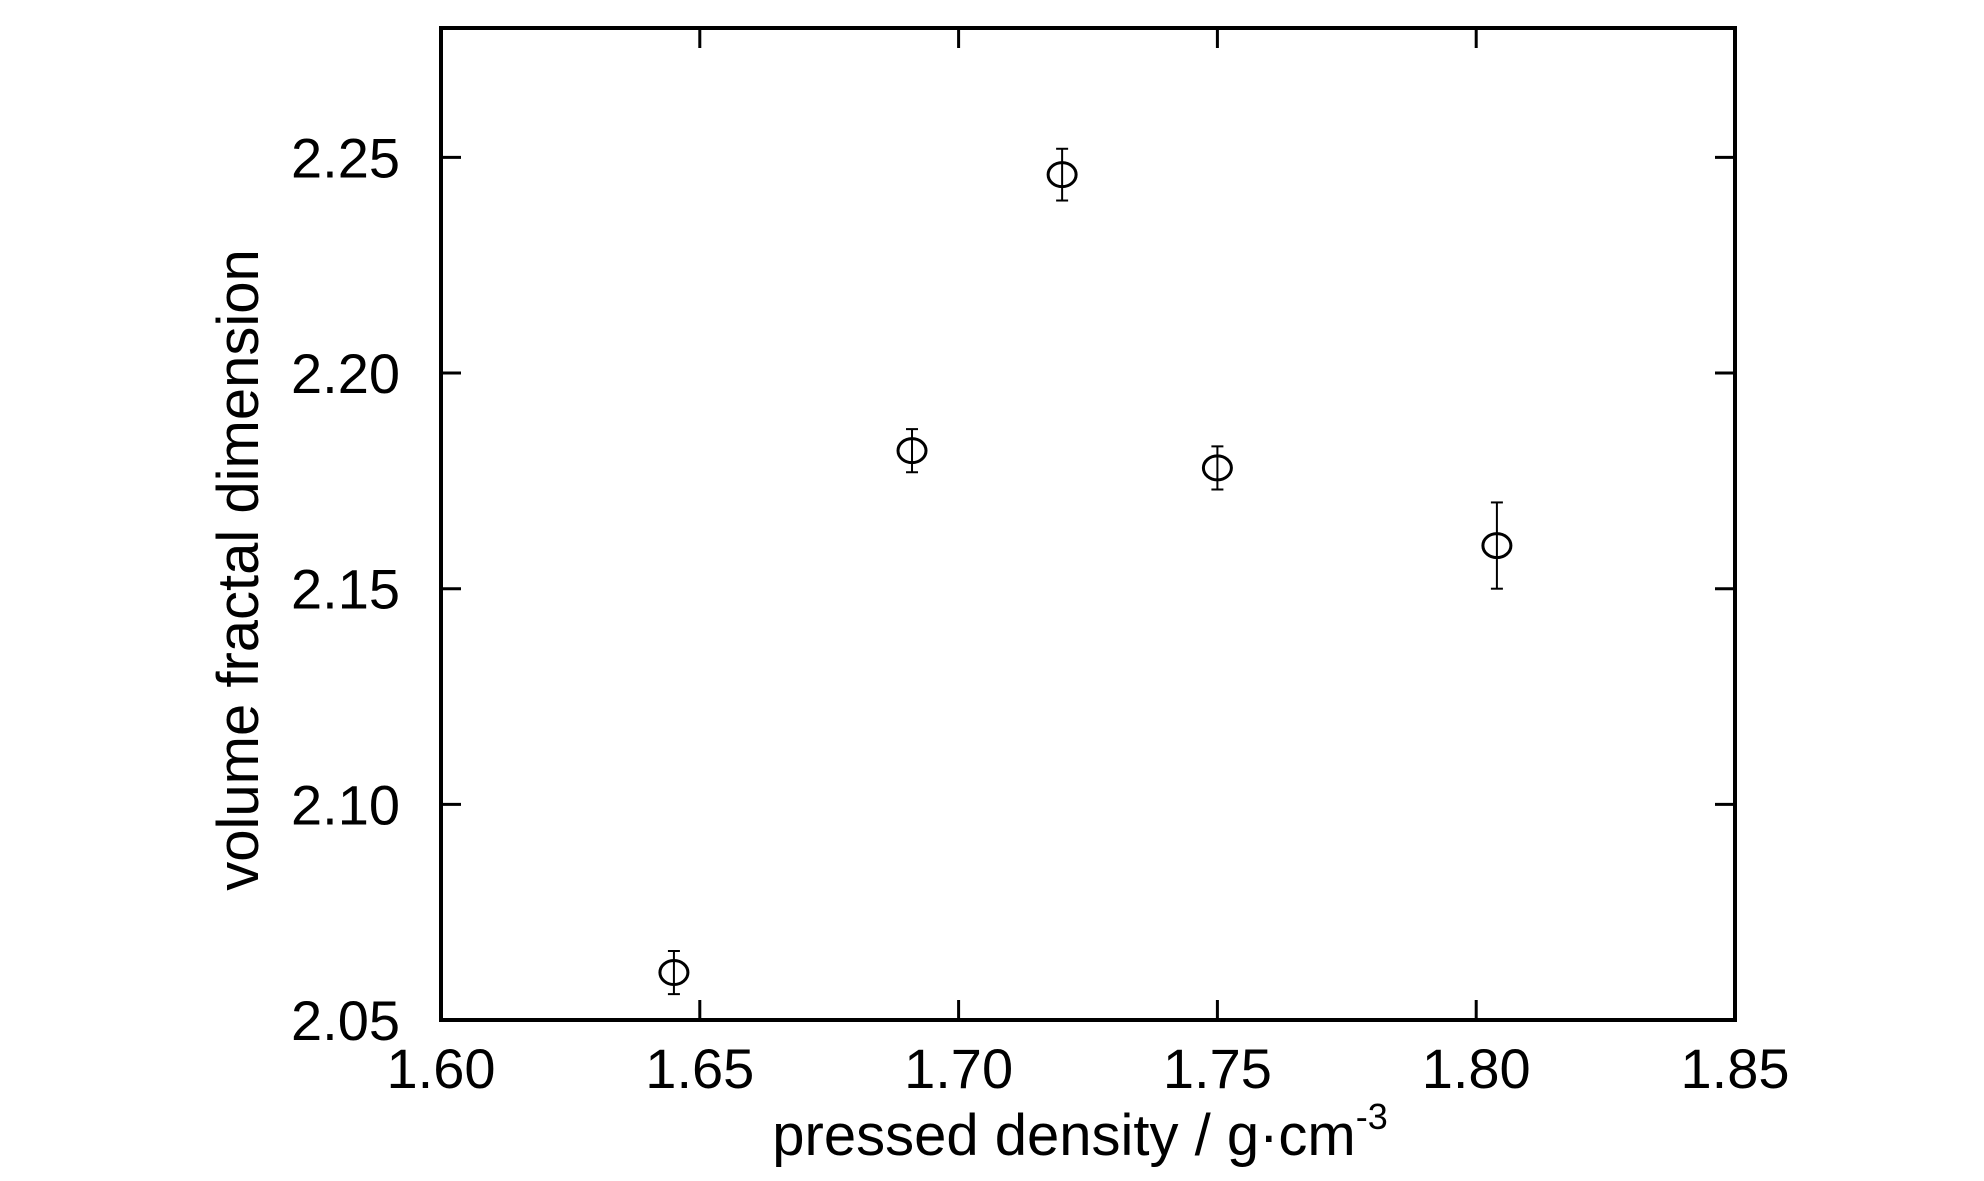  What do you see at coordinates (238, 570) in the screenshot?
I see `y-axis-label: volume fractal dimension` at bounding box center [238, 570].